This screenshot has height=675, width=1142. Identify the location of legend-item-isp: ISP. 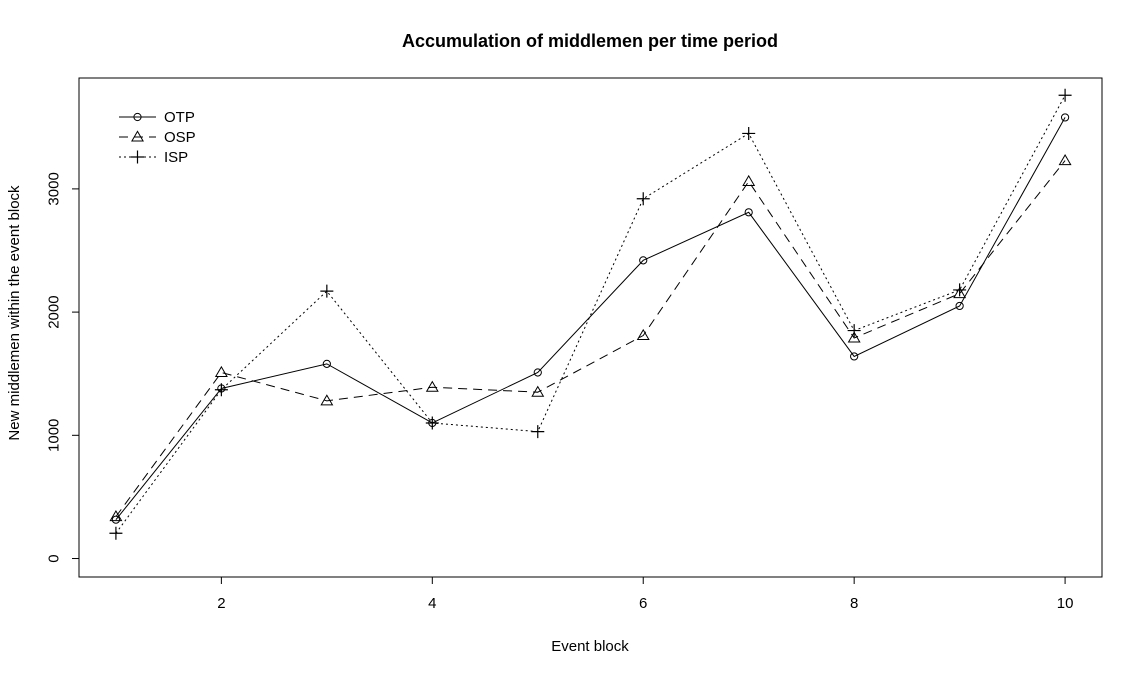
(153, 157).